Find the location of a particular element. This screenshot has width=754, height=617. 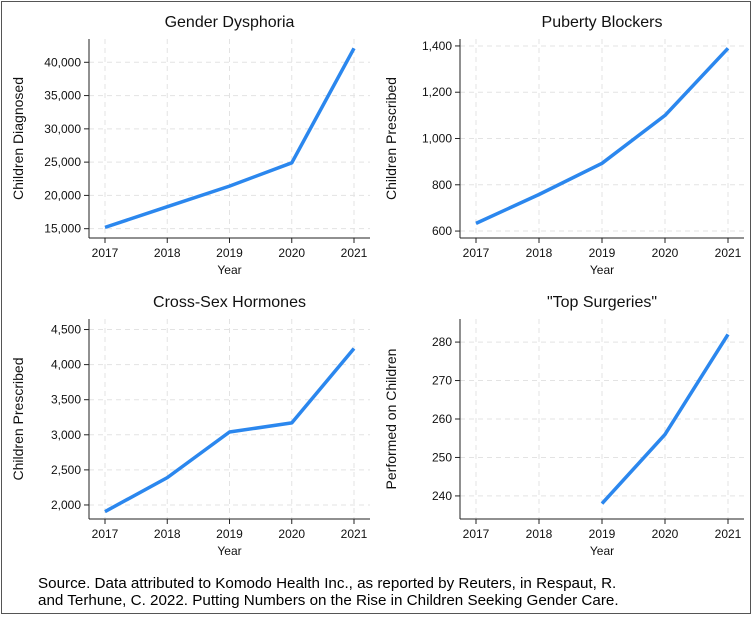

y-tick-label: 4,500 is located at coordinates (66, 330).